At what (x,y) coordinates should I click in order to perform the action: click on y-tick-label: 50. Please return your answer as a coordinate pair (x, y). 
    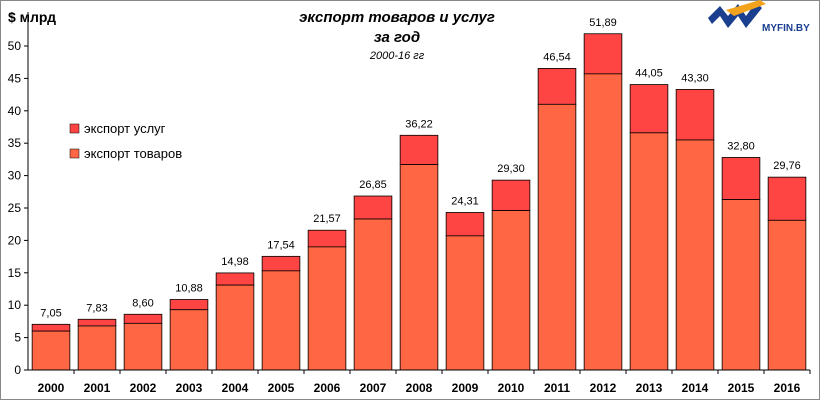
    Looking at the image, I should click on (15, 46).